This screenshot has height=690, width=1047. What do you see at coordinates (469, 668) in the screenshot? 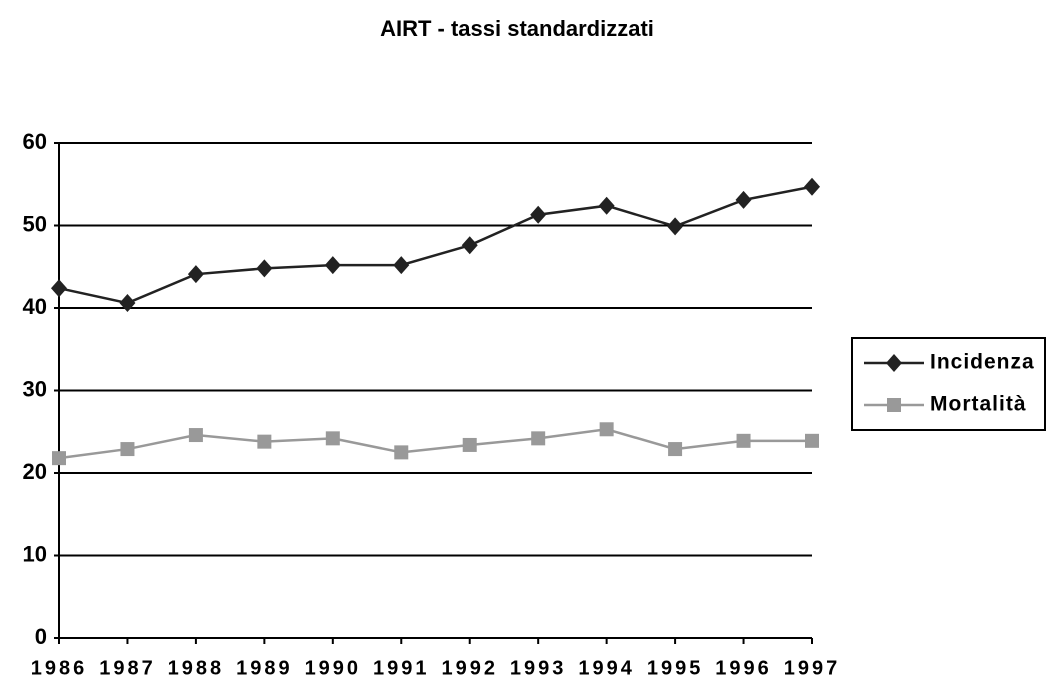
I see `x-tick-label: 1992` at bounding box center [469, 668].